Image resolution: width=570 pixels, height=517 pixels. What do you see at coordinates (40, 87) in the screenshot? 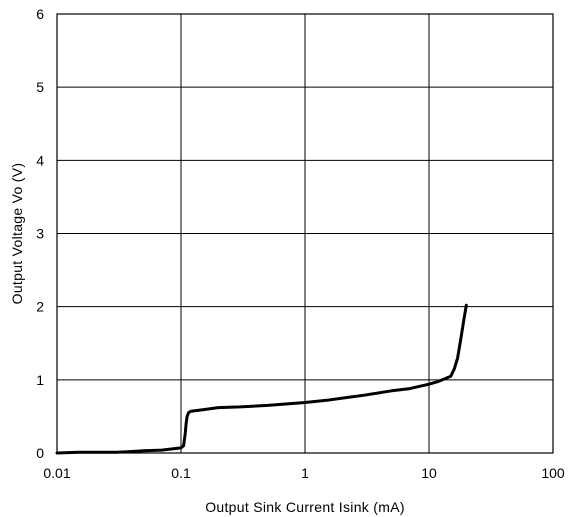
I see `y-tick-label: 5` at bounding box center [40, 87].